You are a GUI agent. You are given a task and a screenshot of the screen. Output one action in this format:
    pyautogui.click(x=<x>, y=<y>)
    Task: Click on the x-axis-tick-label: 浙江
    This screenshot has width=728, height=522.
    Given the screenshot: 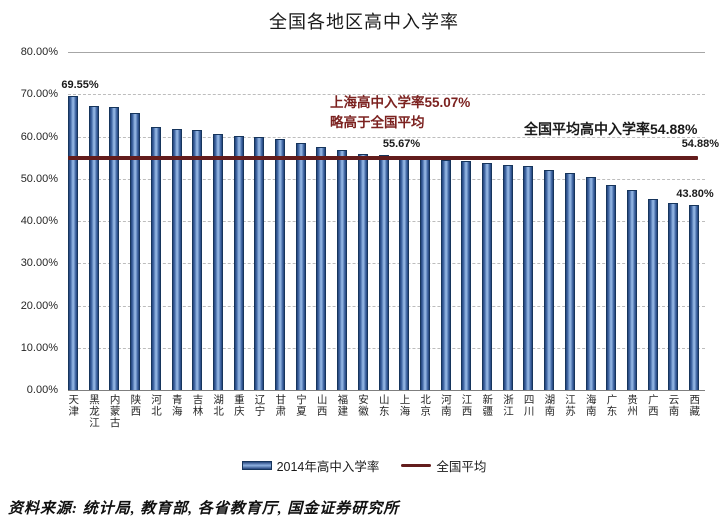 What is the action you would take?
    pyautogui.click(x=507, y=405)
    